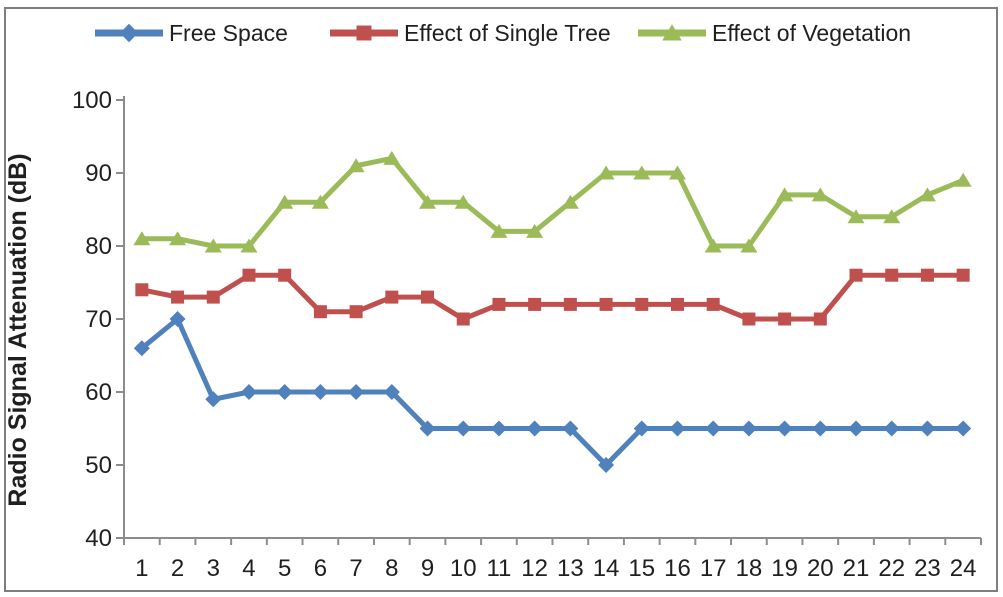 The image size is (1003, 597). What do you see at coordinates (749, 568) in the screenshot?
I see `x-axis-tick-label: 18` at bounding box center [749, 568].